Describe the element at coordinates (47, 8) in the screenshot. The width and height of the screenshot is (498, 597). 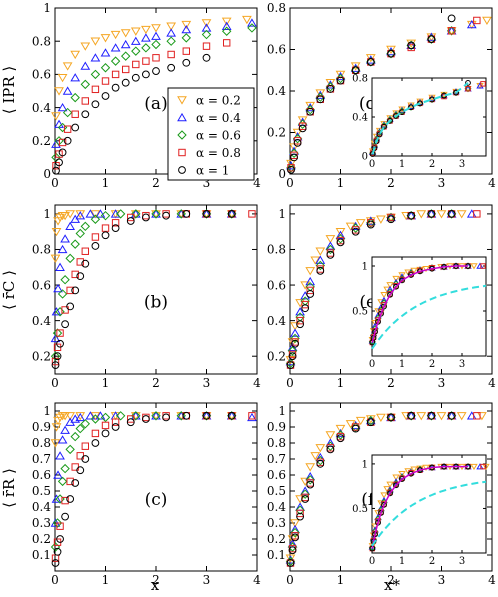
I see `panel-a-ytick-label: 1` at that location.